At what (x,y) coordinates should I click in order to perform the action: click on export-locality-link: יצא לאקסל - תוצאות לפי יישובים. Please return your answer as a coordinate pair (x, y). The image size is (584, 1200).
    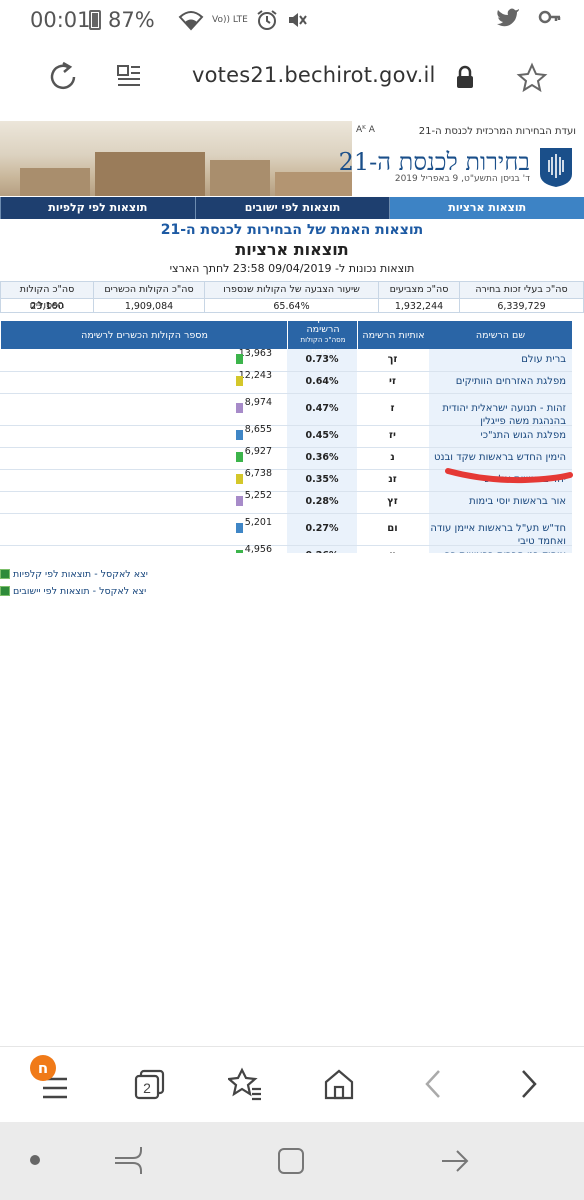
    Looking at the image, I should click on (75, 591).